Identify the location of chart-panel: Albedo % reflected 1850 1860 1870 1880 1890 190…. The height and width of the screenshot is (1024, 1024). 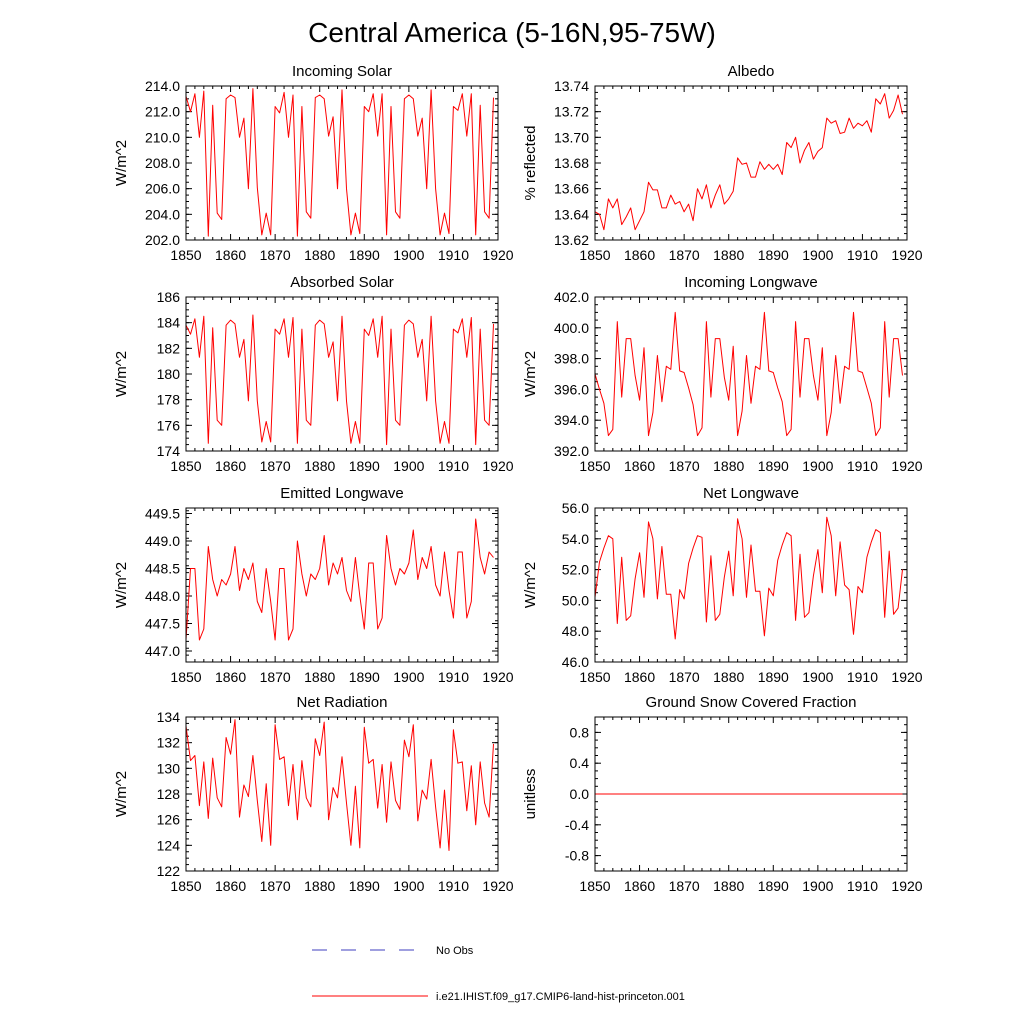
(722, 163).